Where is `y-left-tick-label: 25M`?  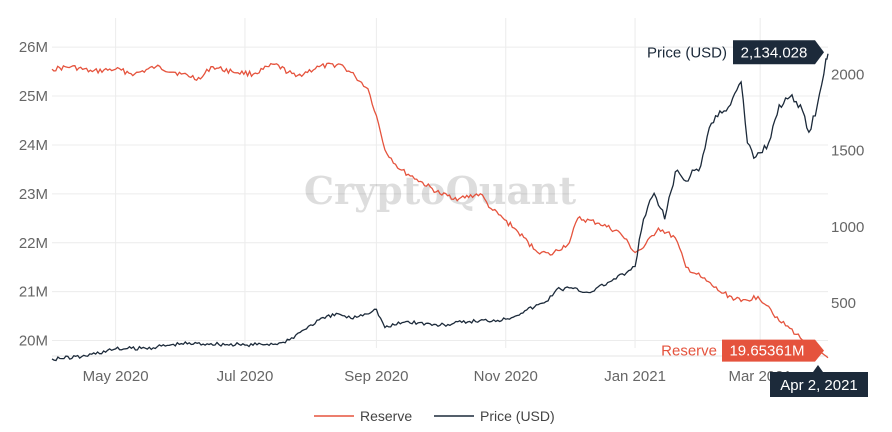 y-left-tick-label: 25M is located at coordinates (33, 96).